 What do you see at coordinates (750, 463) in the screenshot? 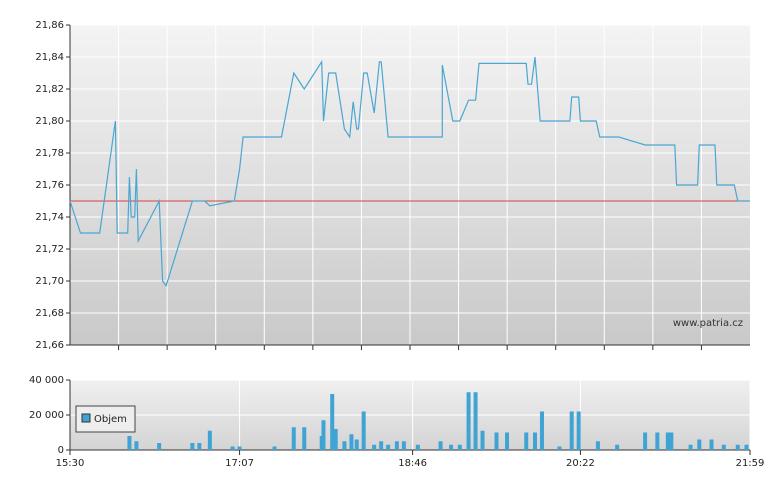
I see `x-tick-label: 21:59` at bounding box center [750, 463].